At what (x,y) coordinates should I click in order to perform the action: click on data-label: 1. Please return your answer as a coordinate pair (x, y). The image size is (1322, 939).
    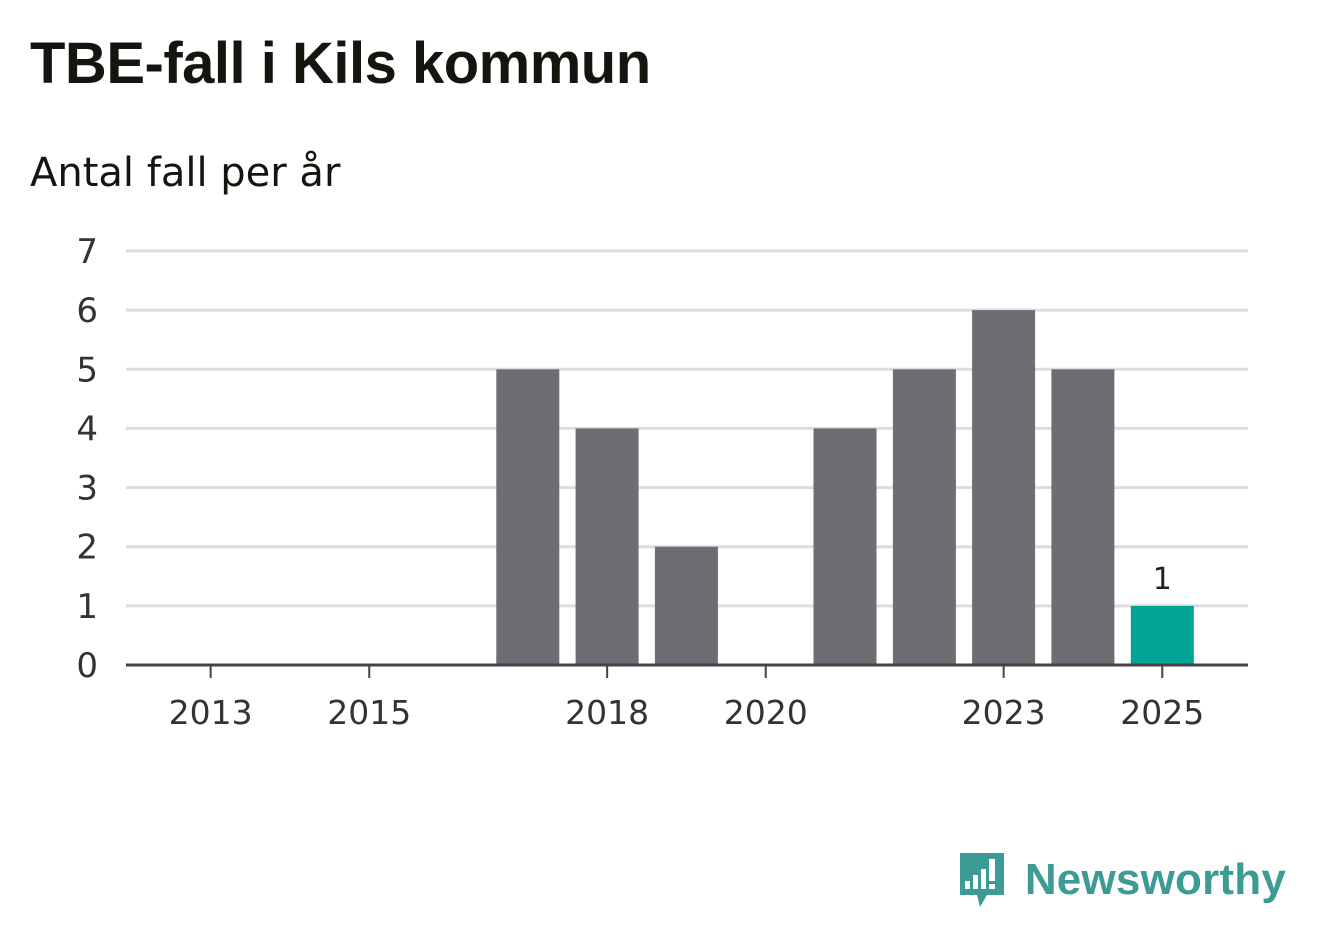
    Looking at the image, I should click on (1162, 579).